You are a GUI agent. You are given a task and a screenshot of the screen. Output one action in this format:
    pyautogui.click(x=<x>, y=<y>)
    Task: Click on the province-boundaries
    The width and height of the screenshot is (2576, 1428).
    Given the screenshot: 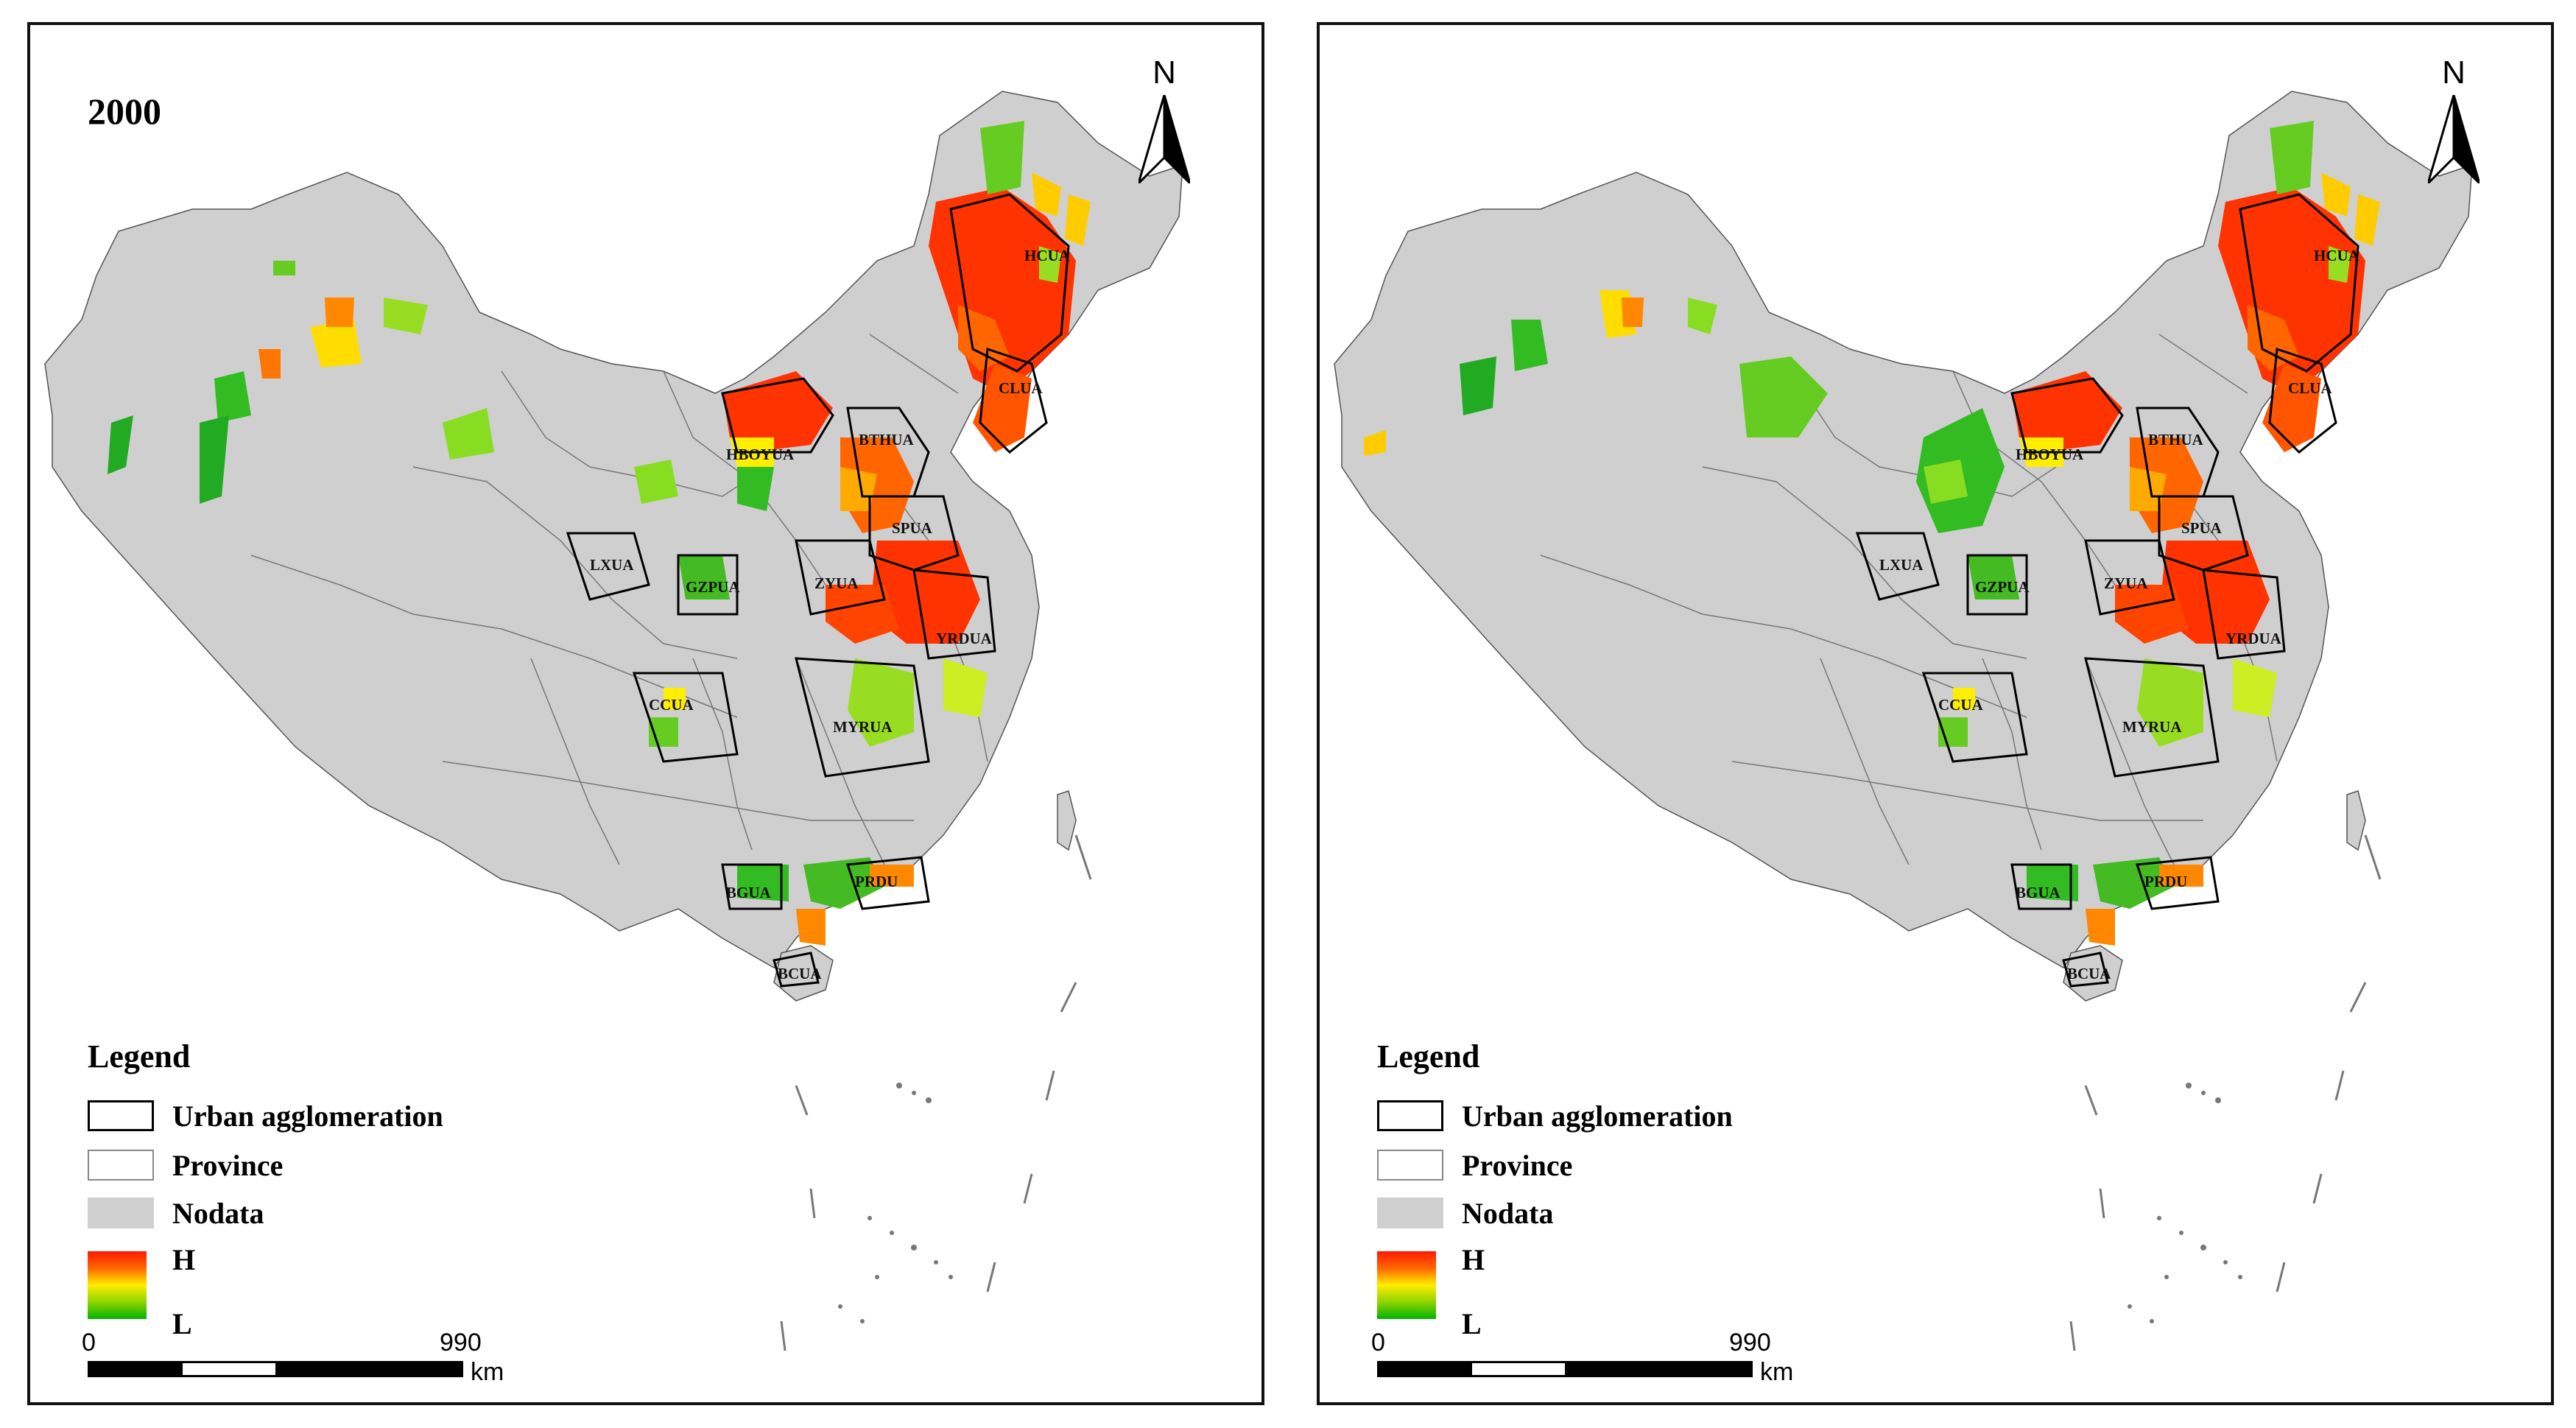 What is the action you would take?
    pyautogui.click(x=619, y=600)
    